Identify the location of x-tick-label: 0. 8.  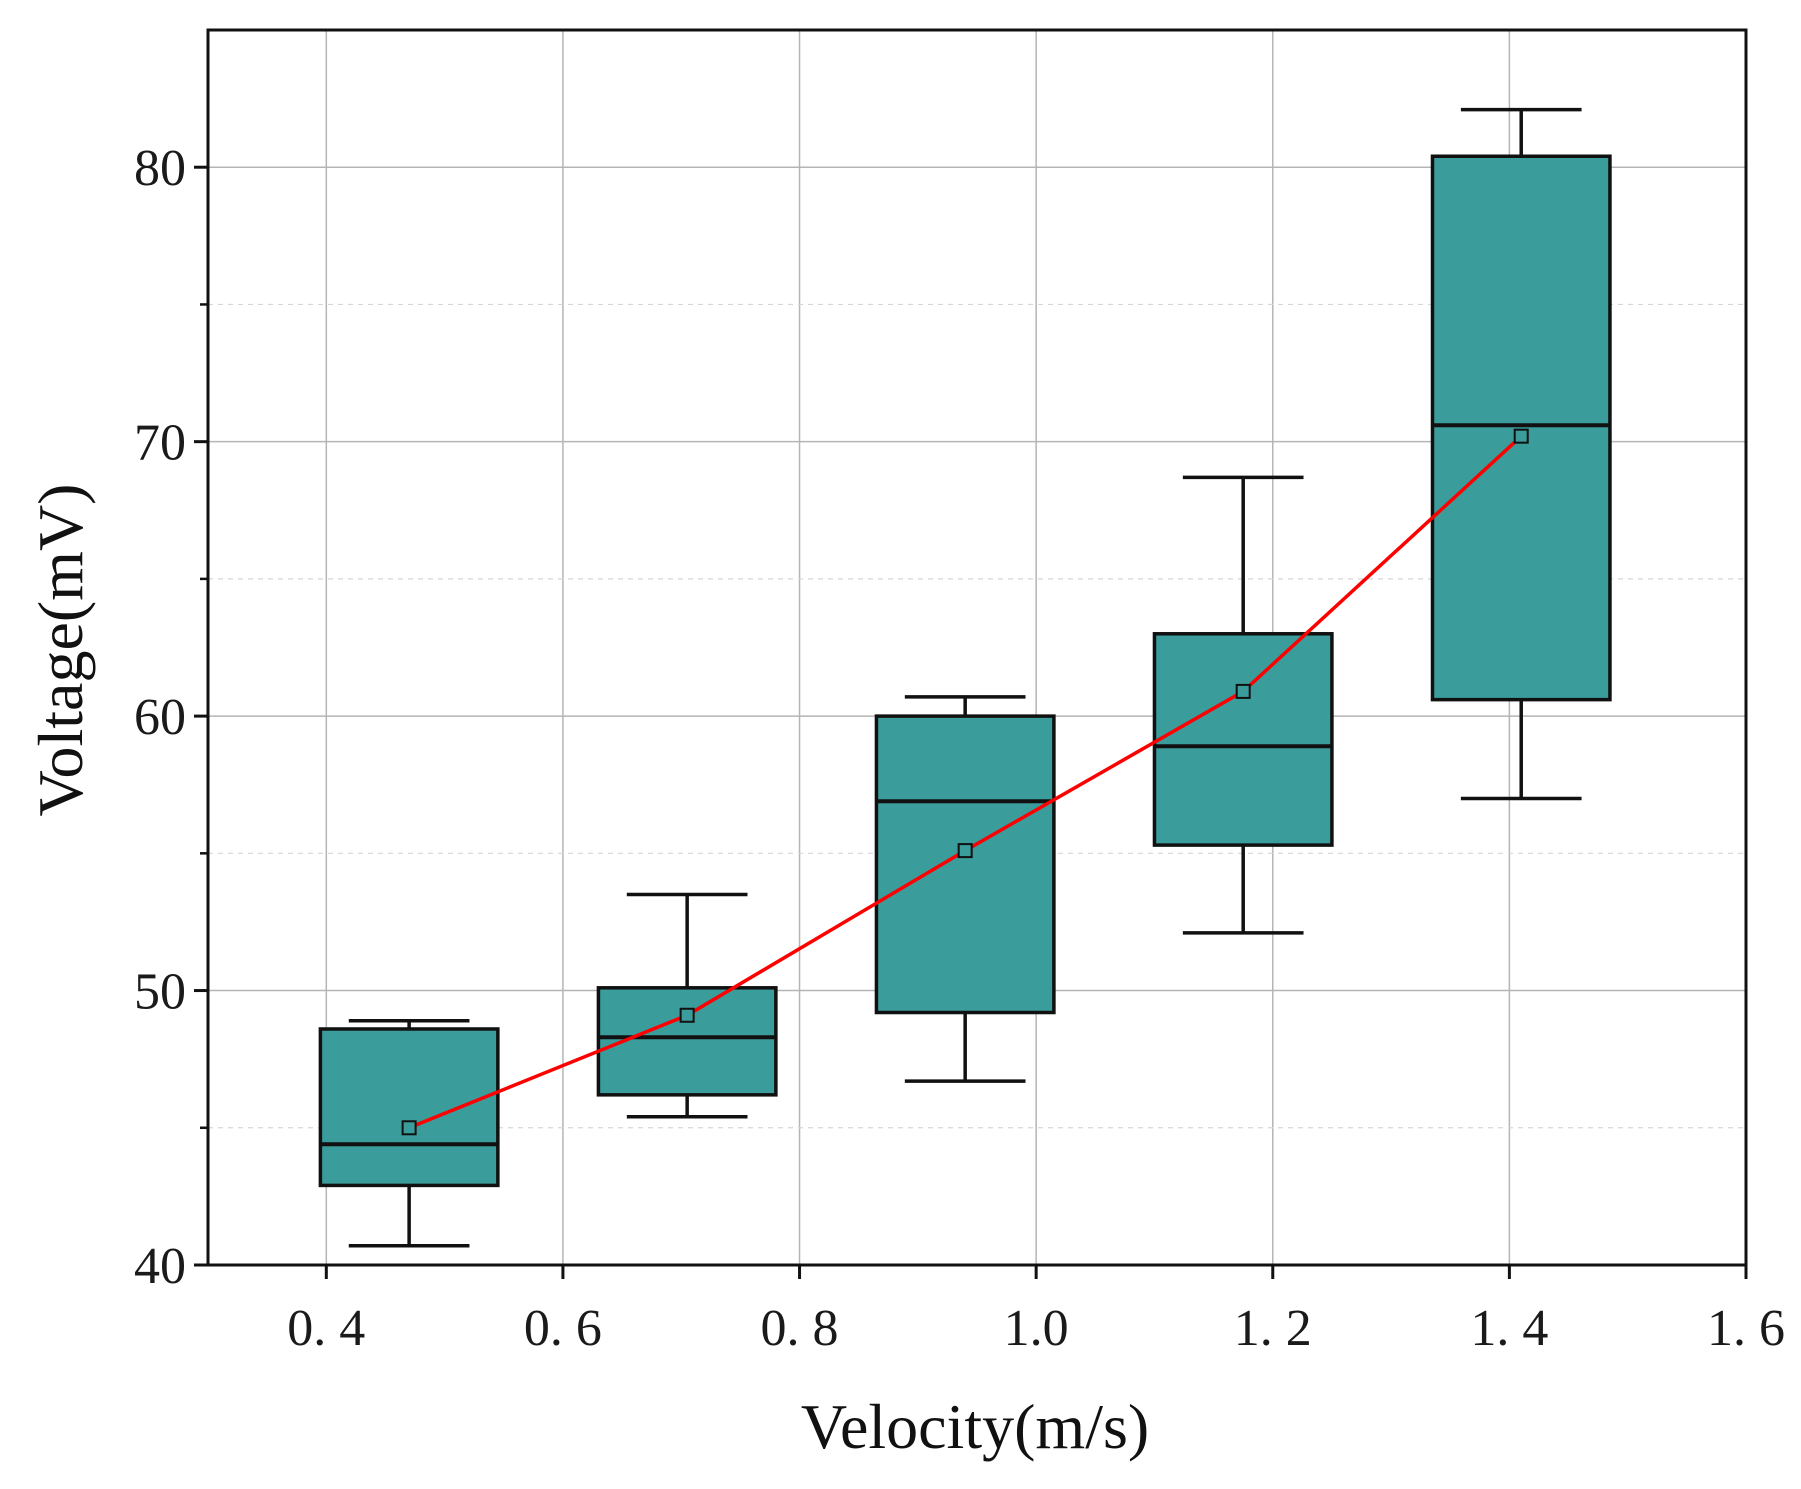
(800, 1328).